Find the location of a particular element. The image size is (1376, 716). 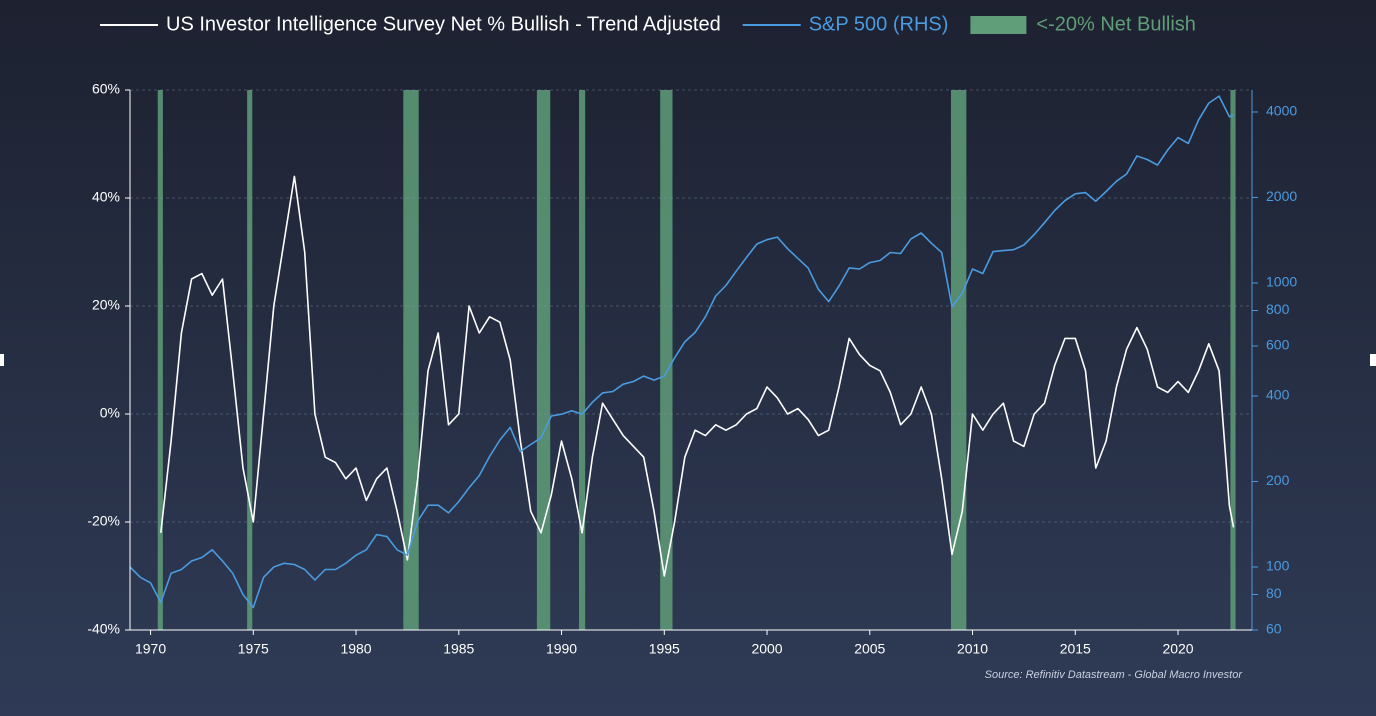

y-tick-label: 20% is located at coordinates (106, 305).